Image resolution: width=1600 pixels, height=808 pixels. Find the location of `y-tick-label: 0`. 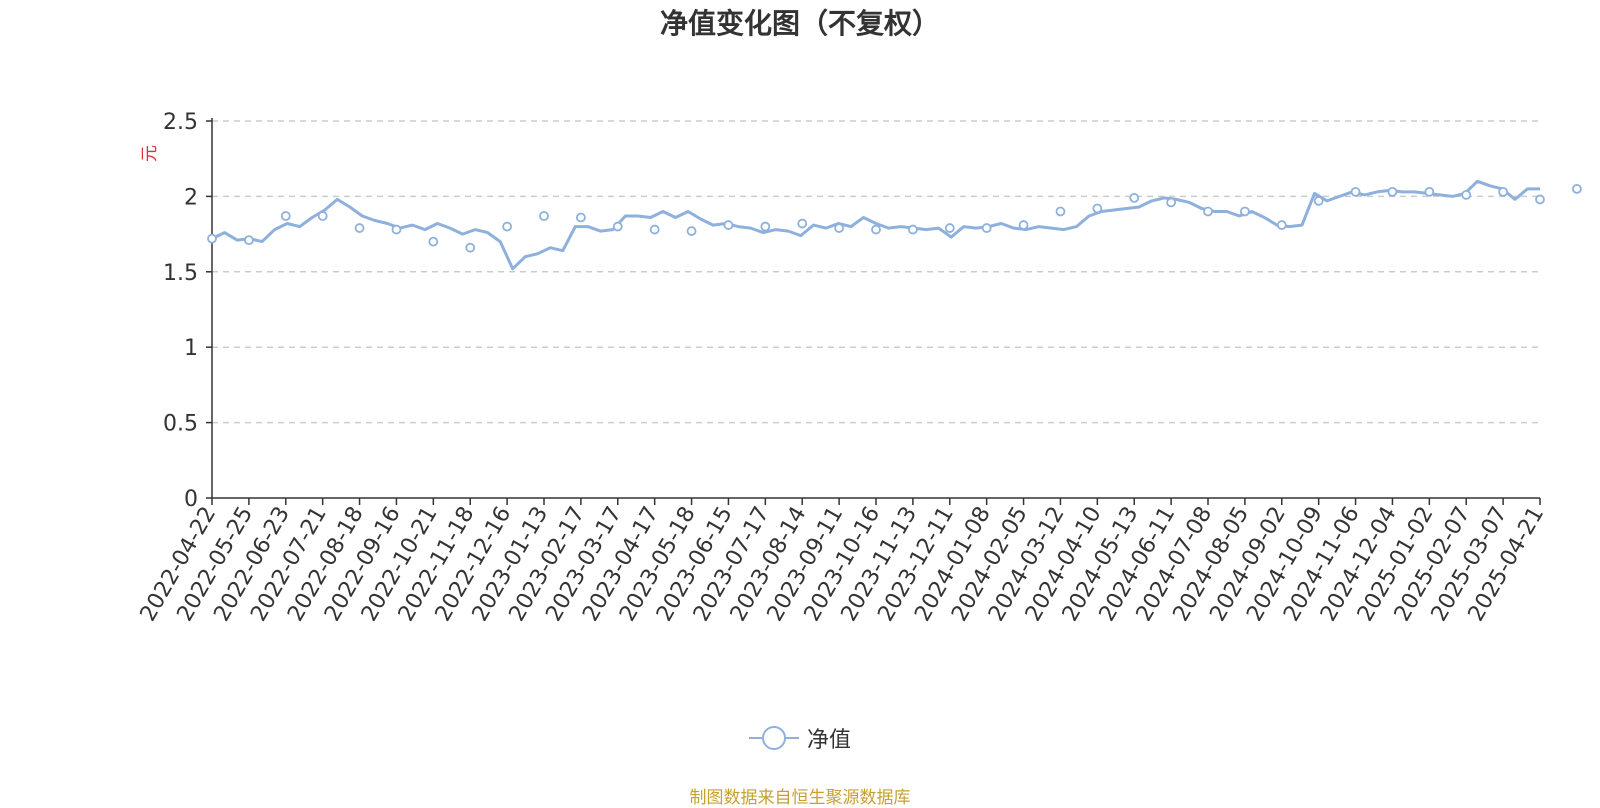

y-tick-label: 0 is located at coordinates (191, 499).